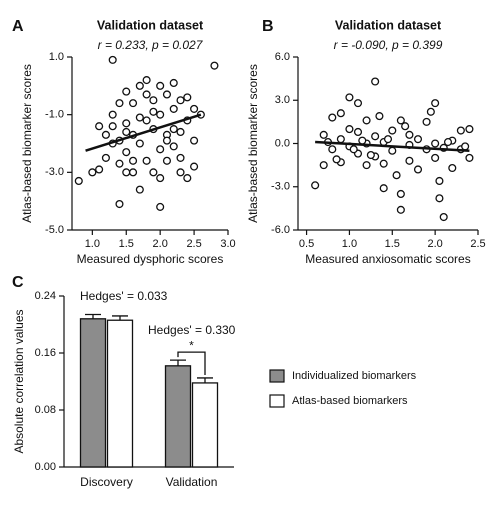  What do you see at coordinates (45, 467) in the screenshot?
I see `y-tick-label: 0.00` at bounding box center [45, 467].